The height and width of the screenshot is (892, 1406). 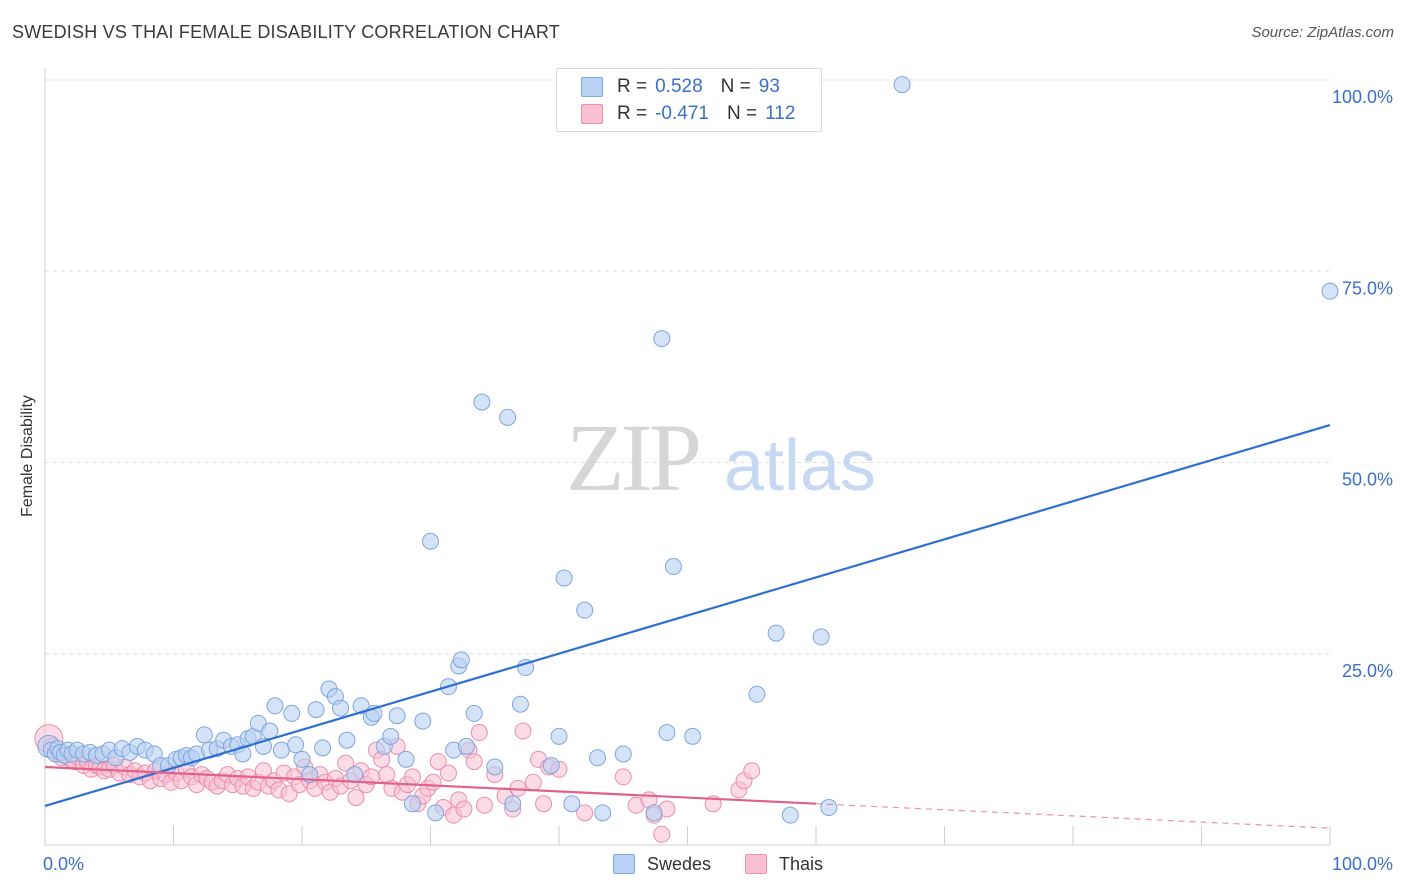 What do you see at coordinates (1362, 97) in the screenshot?
I see `y-tick-label-3: 100.0%` at bounding box center [1362, 97].